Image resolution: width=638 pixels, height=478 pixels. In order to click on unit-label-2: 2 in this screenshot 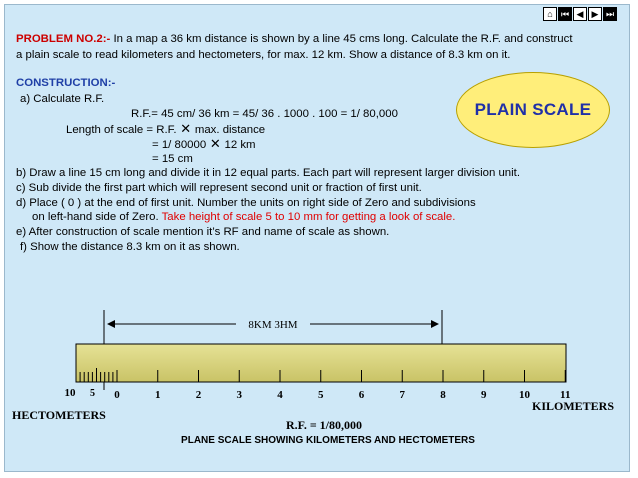, I will do `click(199, 395)`.